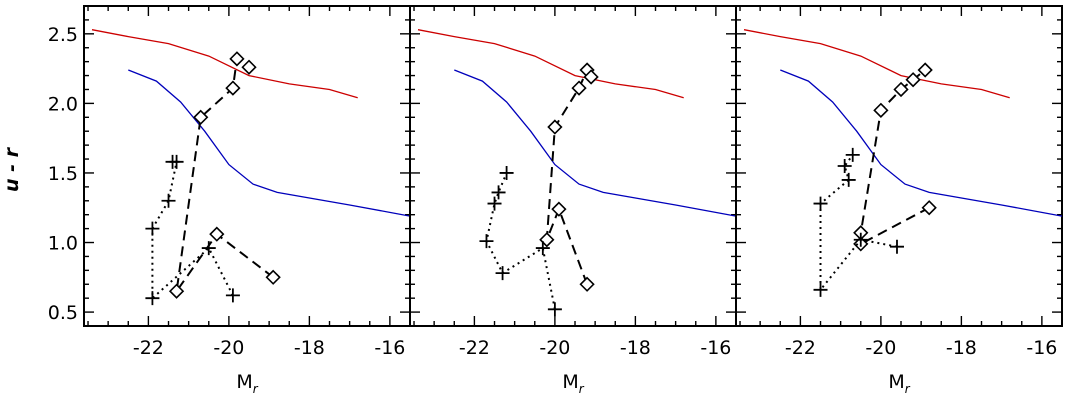  I want to click on y-tick-label: 1.0, so click(63, 244).